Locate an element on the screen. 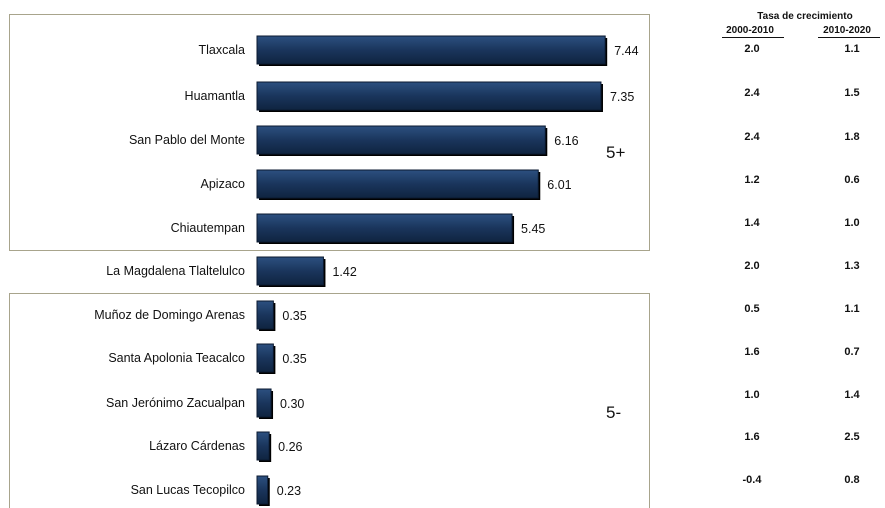  value-label: 5.45 is located at coordinates (533, 229).